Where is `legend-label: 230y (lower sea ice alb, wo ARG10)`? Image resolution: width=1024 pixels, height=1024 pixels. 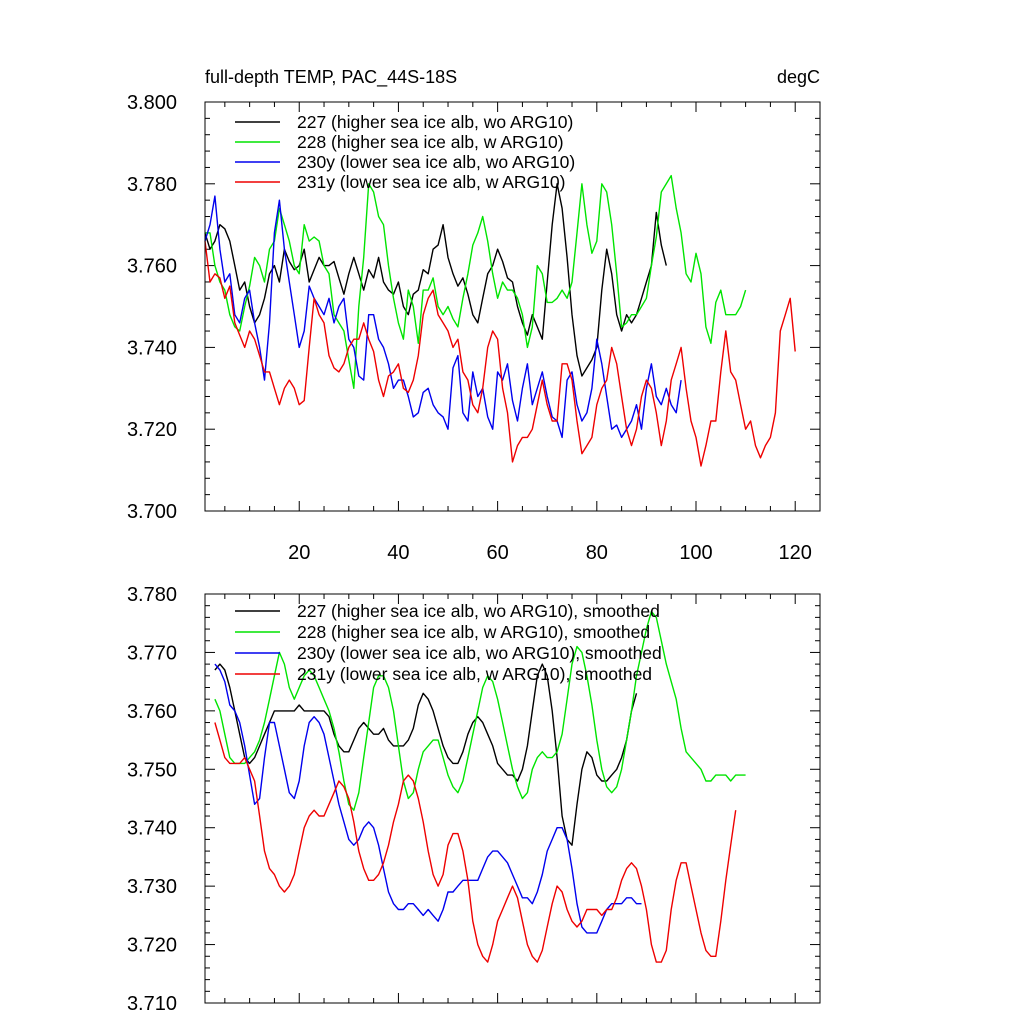
legend-label: 230y (lower sea ice alb, wo ARG10) is located at coordinates (436, 162).